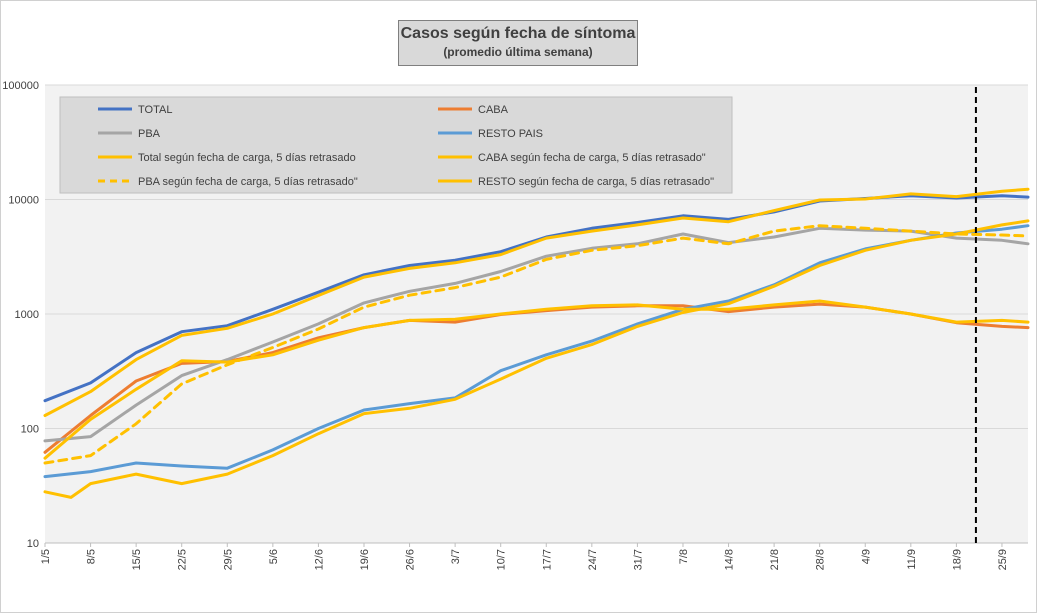  Describe the element at coordinates (866, 556) in the screenshot. I see `x-tick-label: 4/9` at that location.